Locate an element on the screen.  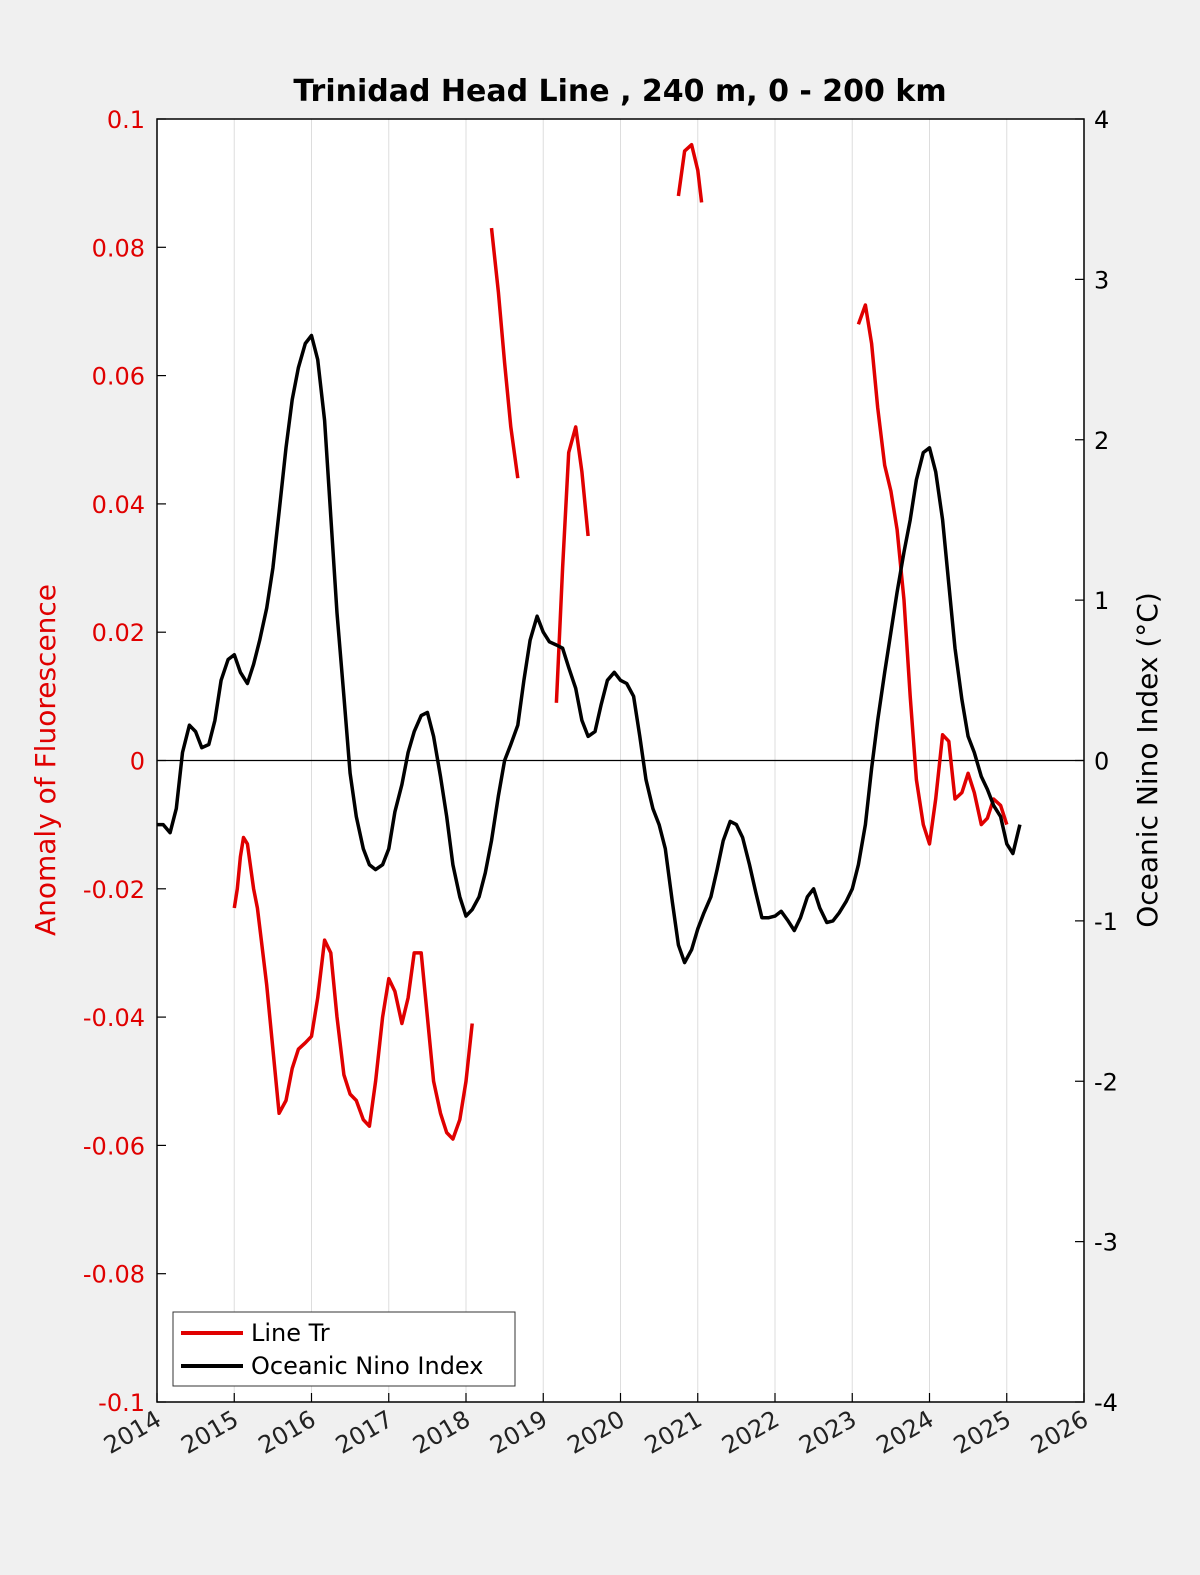
left-y-tick-label: 0.1 is located at coordinates (126, 120).